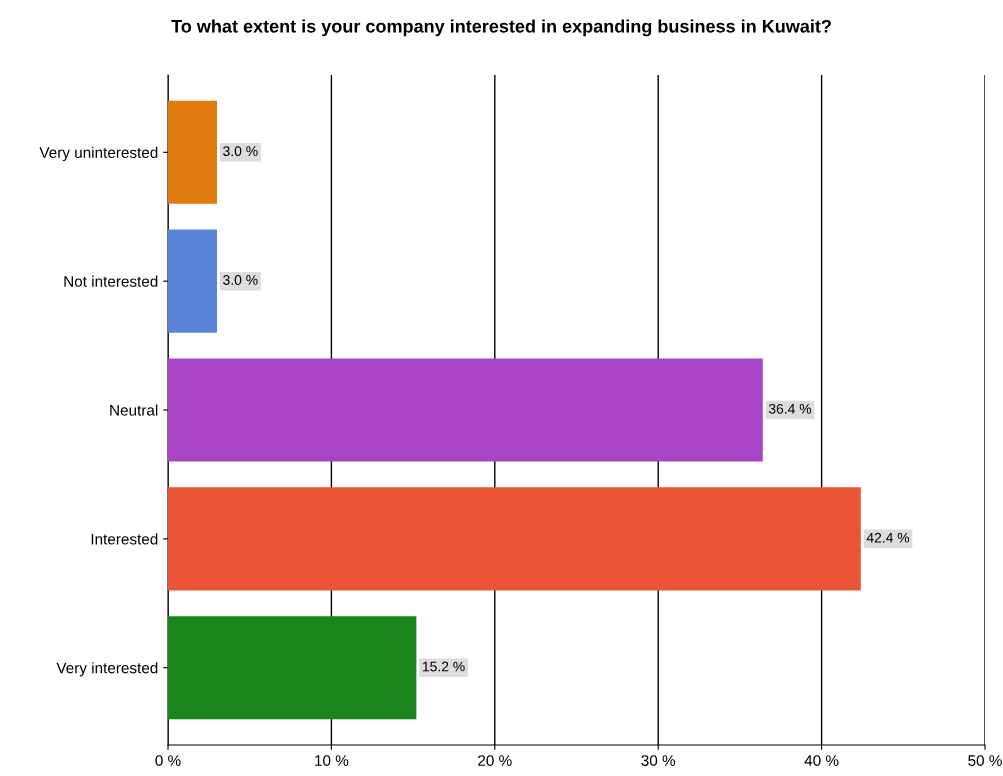 The height and width of the screenshot is (776, 1003). Describe the element at coordinates (107, 669) in the screenshot. I see `y-tick-label: Very interested` at that location.